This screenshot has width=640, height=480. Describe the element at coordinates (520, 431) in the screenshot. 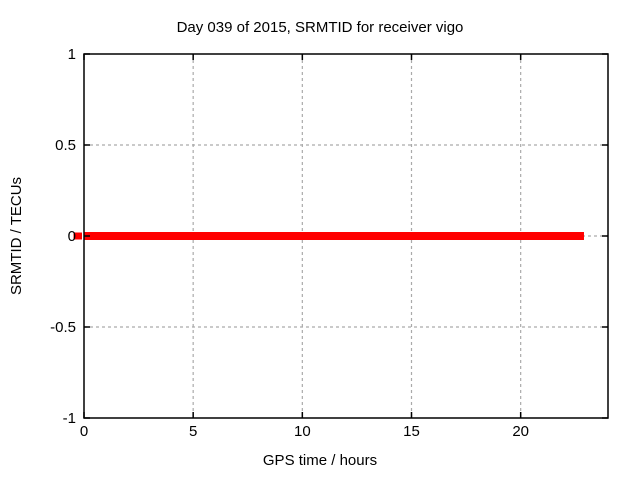

I see `x-tick-label: 20` at that location.